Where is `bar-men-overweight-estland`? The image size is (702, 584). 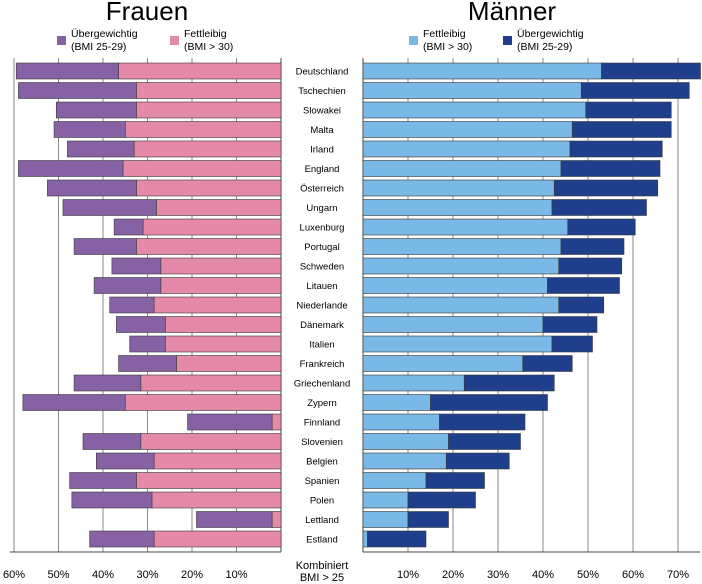
bar-men-overweight-estland is located at coordinates (397, 539).